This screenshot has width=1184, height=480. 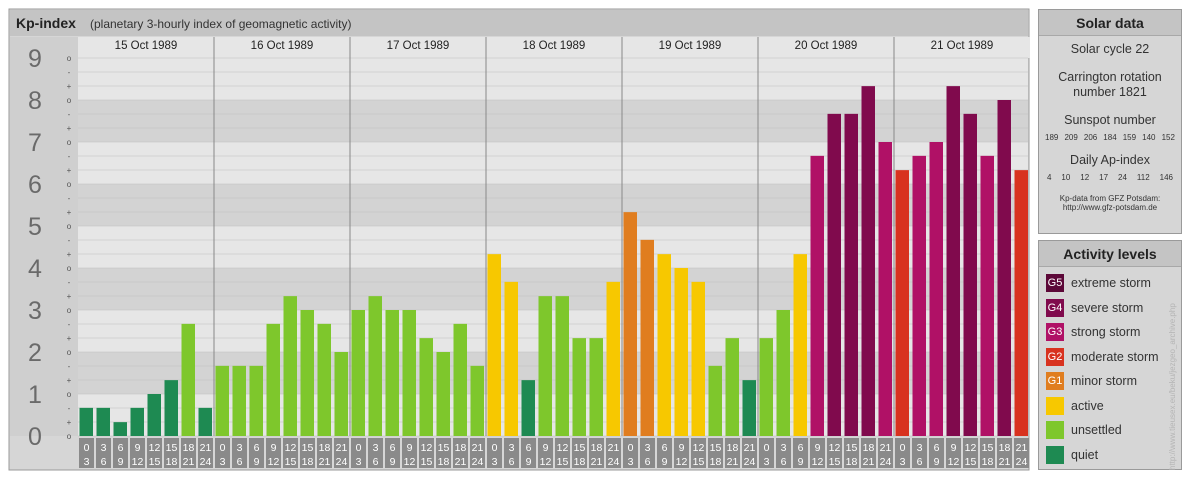 What do you see at coordinates (1110, 49) in the screenshot?
I see `solar-cycle: Solar cycle 22` at bounding box center [1110, 49].